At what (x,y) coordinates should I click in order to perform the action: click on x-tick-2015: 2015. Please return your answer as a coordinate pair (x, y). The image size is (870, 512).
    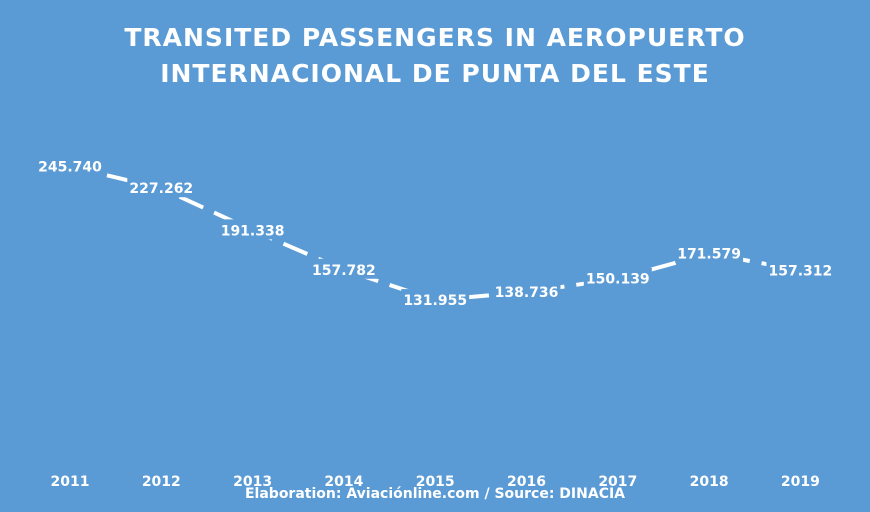
    Looking at the image, I should click on (435, 482).